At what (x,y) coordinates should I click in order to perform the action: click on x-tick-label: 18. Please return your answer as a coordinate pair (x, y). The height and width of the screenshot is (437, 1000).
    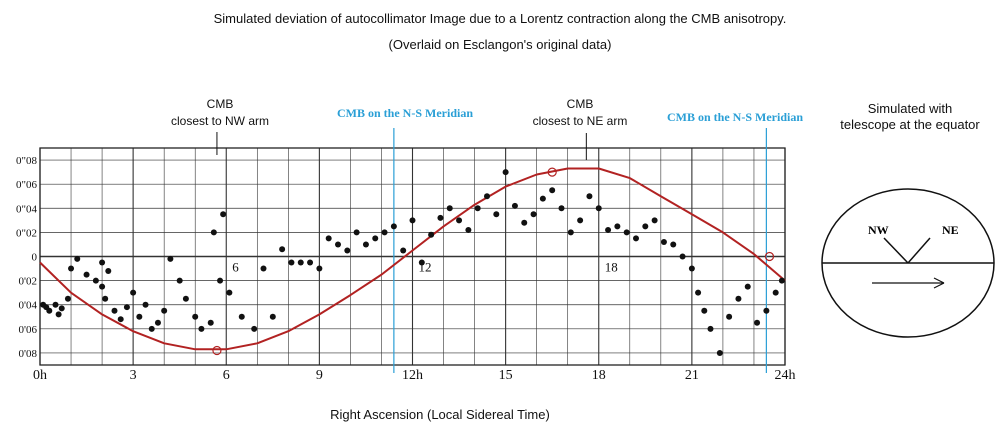
    Looking at the image, I should click on (599, 375).